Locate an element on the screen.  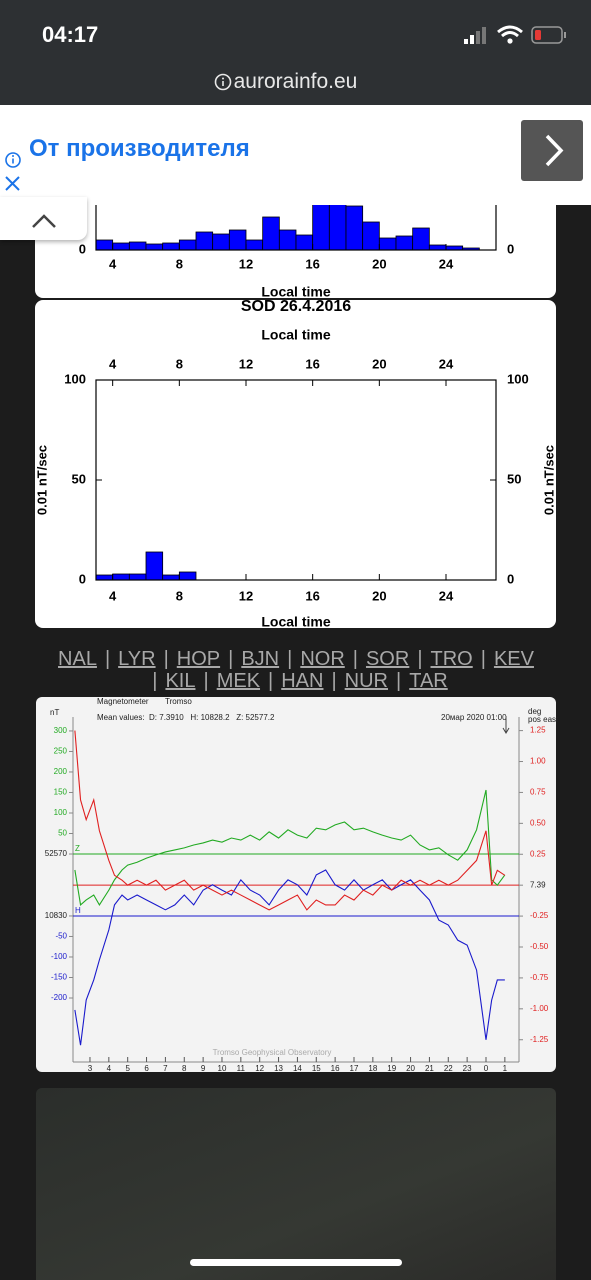
x-tick-label: 22 is located at coordinates (448, 1068).